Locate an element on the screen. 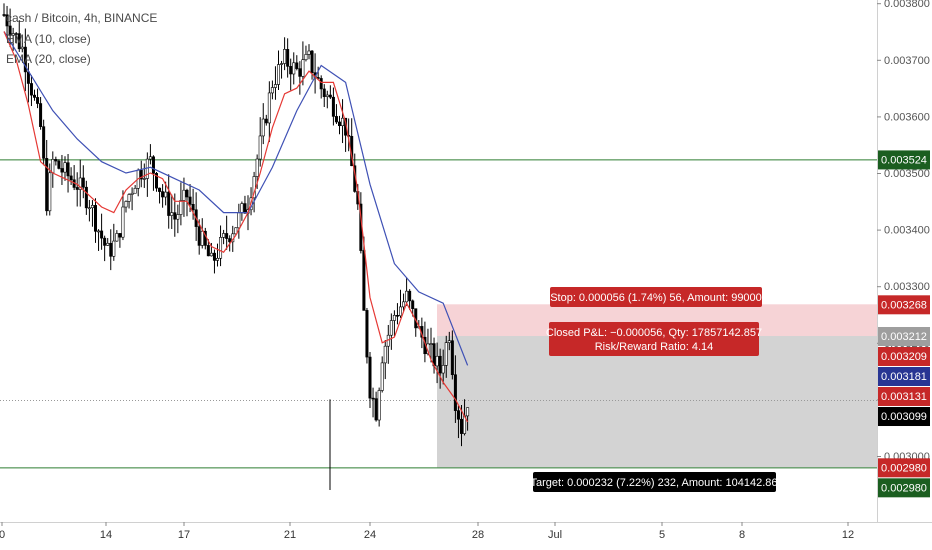 Image resolution: width=932 pixels, height=550 pixels. date-tick-label: 17 is located at coordinates (184, 535).